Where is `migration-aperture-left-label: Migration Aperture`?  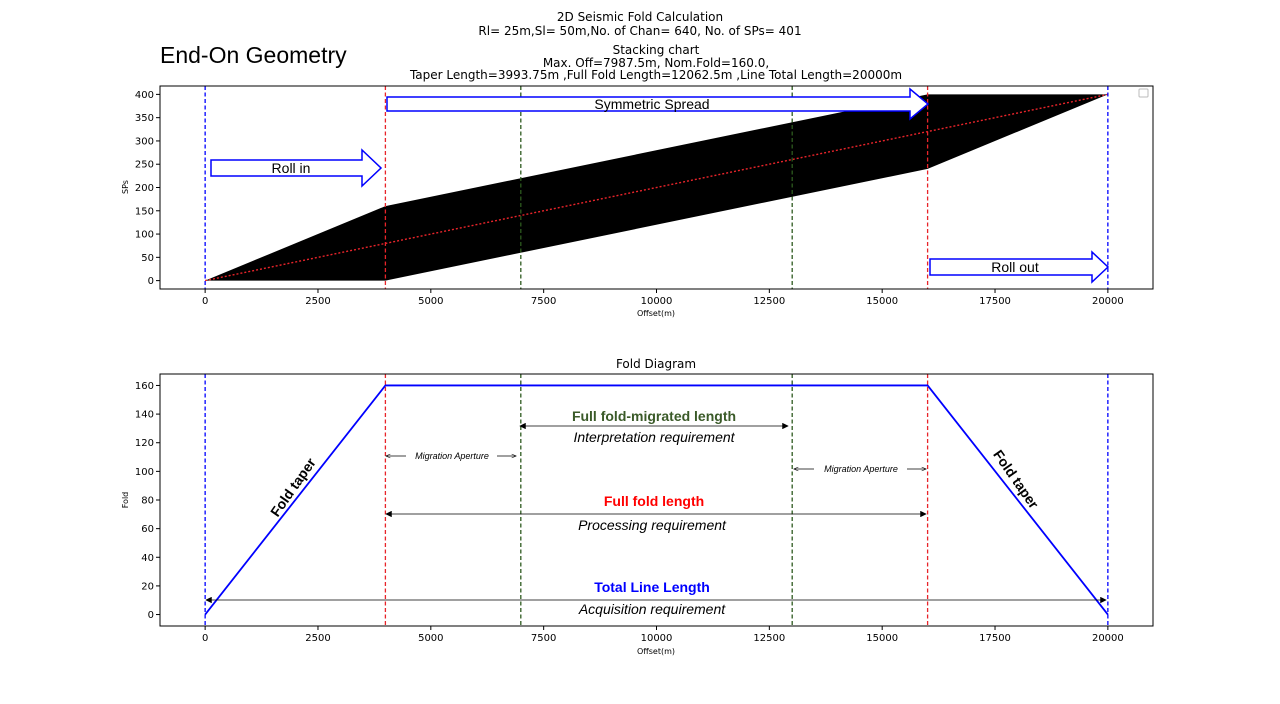
migration-aperture-left-label: Migration Aperture is located at coordinates (452, 456).